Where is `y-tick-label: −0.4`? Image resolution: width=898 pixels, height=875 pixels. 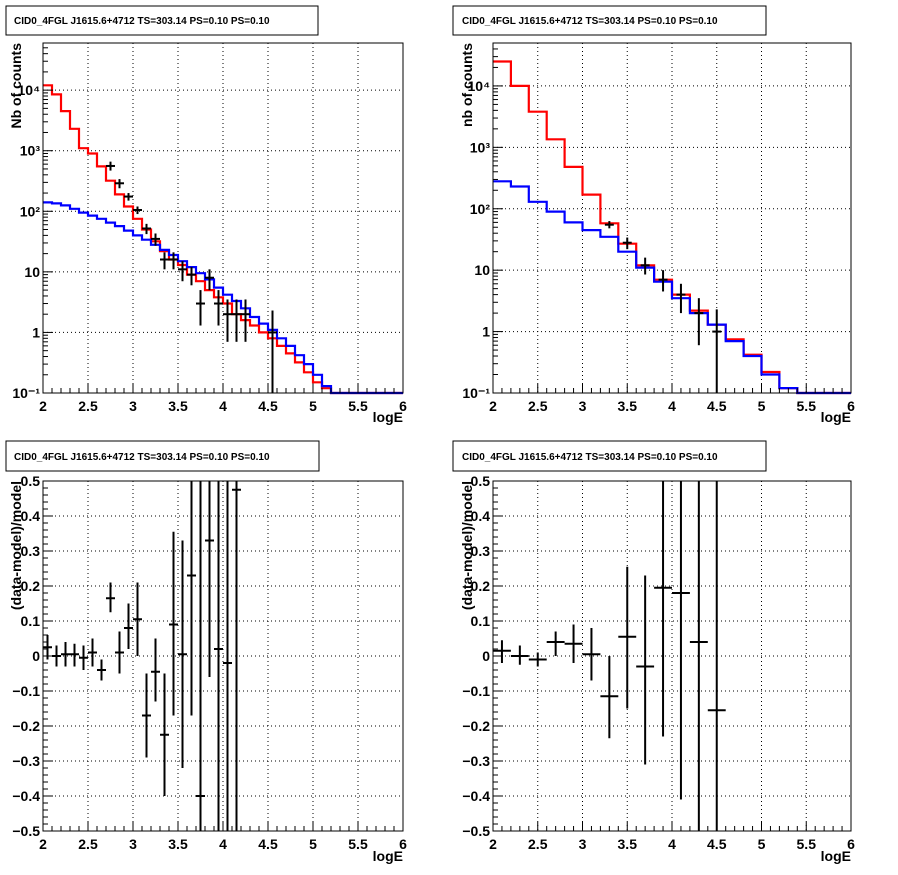
y-tick-label: −0.4 is located at coordinates (476, 796).